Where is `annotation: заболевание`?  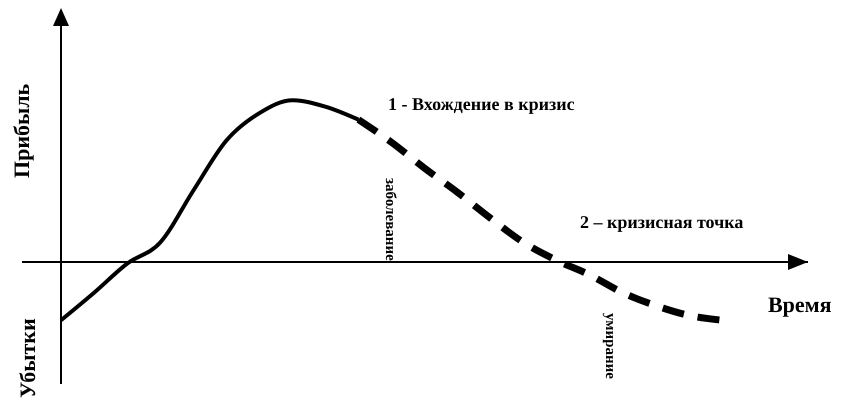
annotation: заболевание is located at coordinates (389, 219).